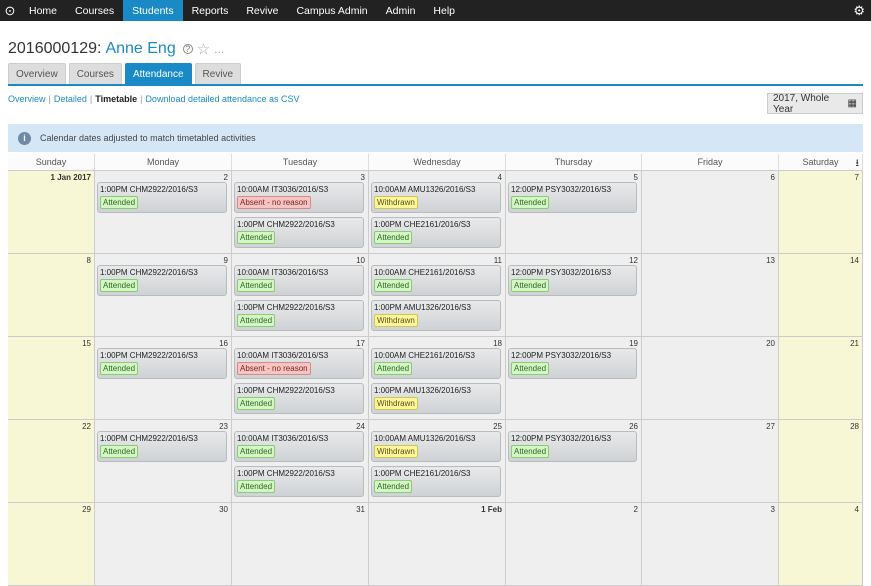 The image size is (871, 586). Describe the element at coordinates (437, 544) in the screenshot. I see `calendar-day-cell: 1 Feb` at that location.